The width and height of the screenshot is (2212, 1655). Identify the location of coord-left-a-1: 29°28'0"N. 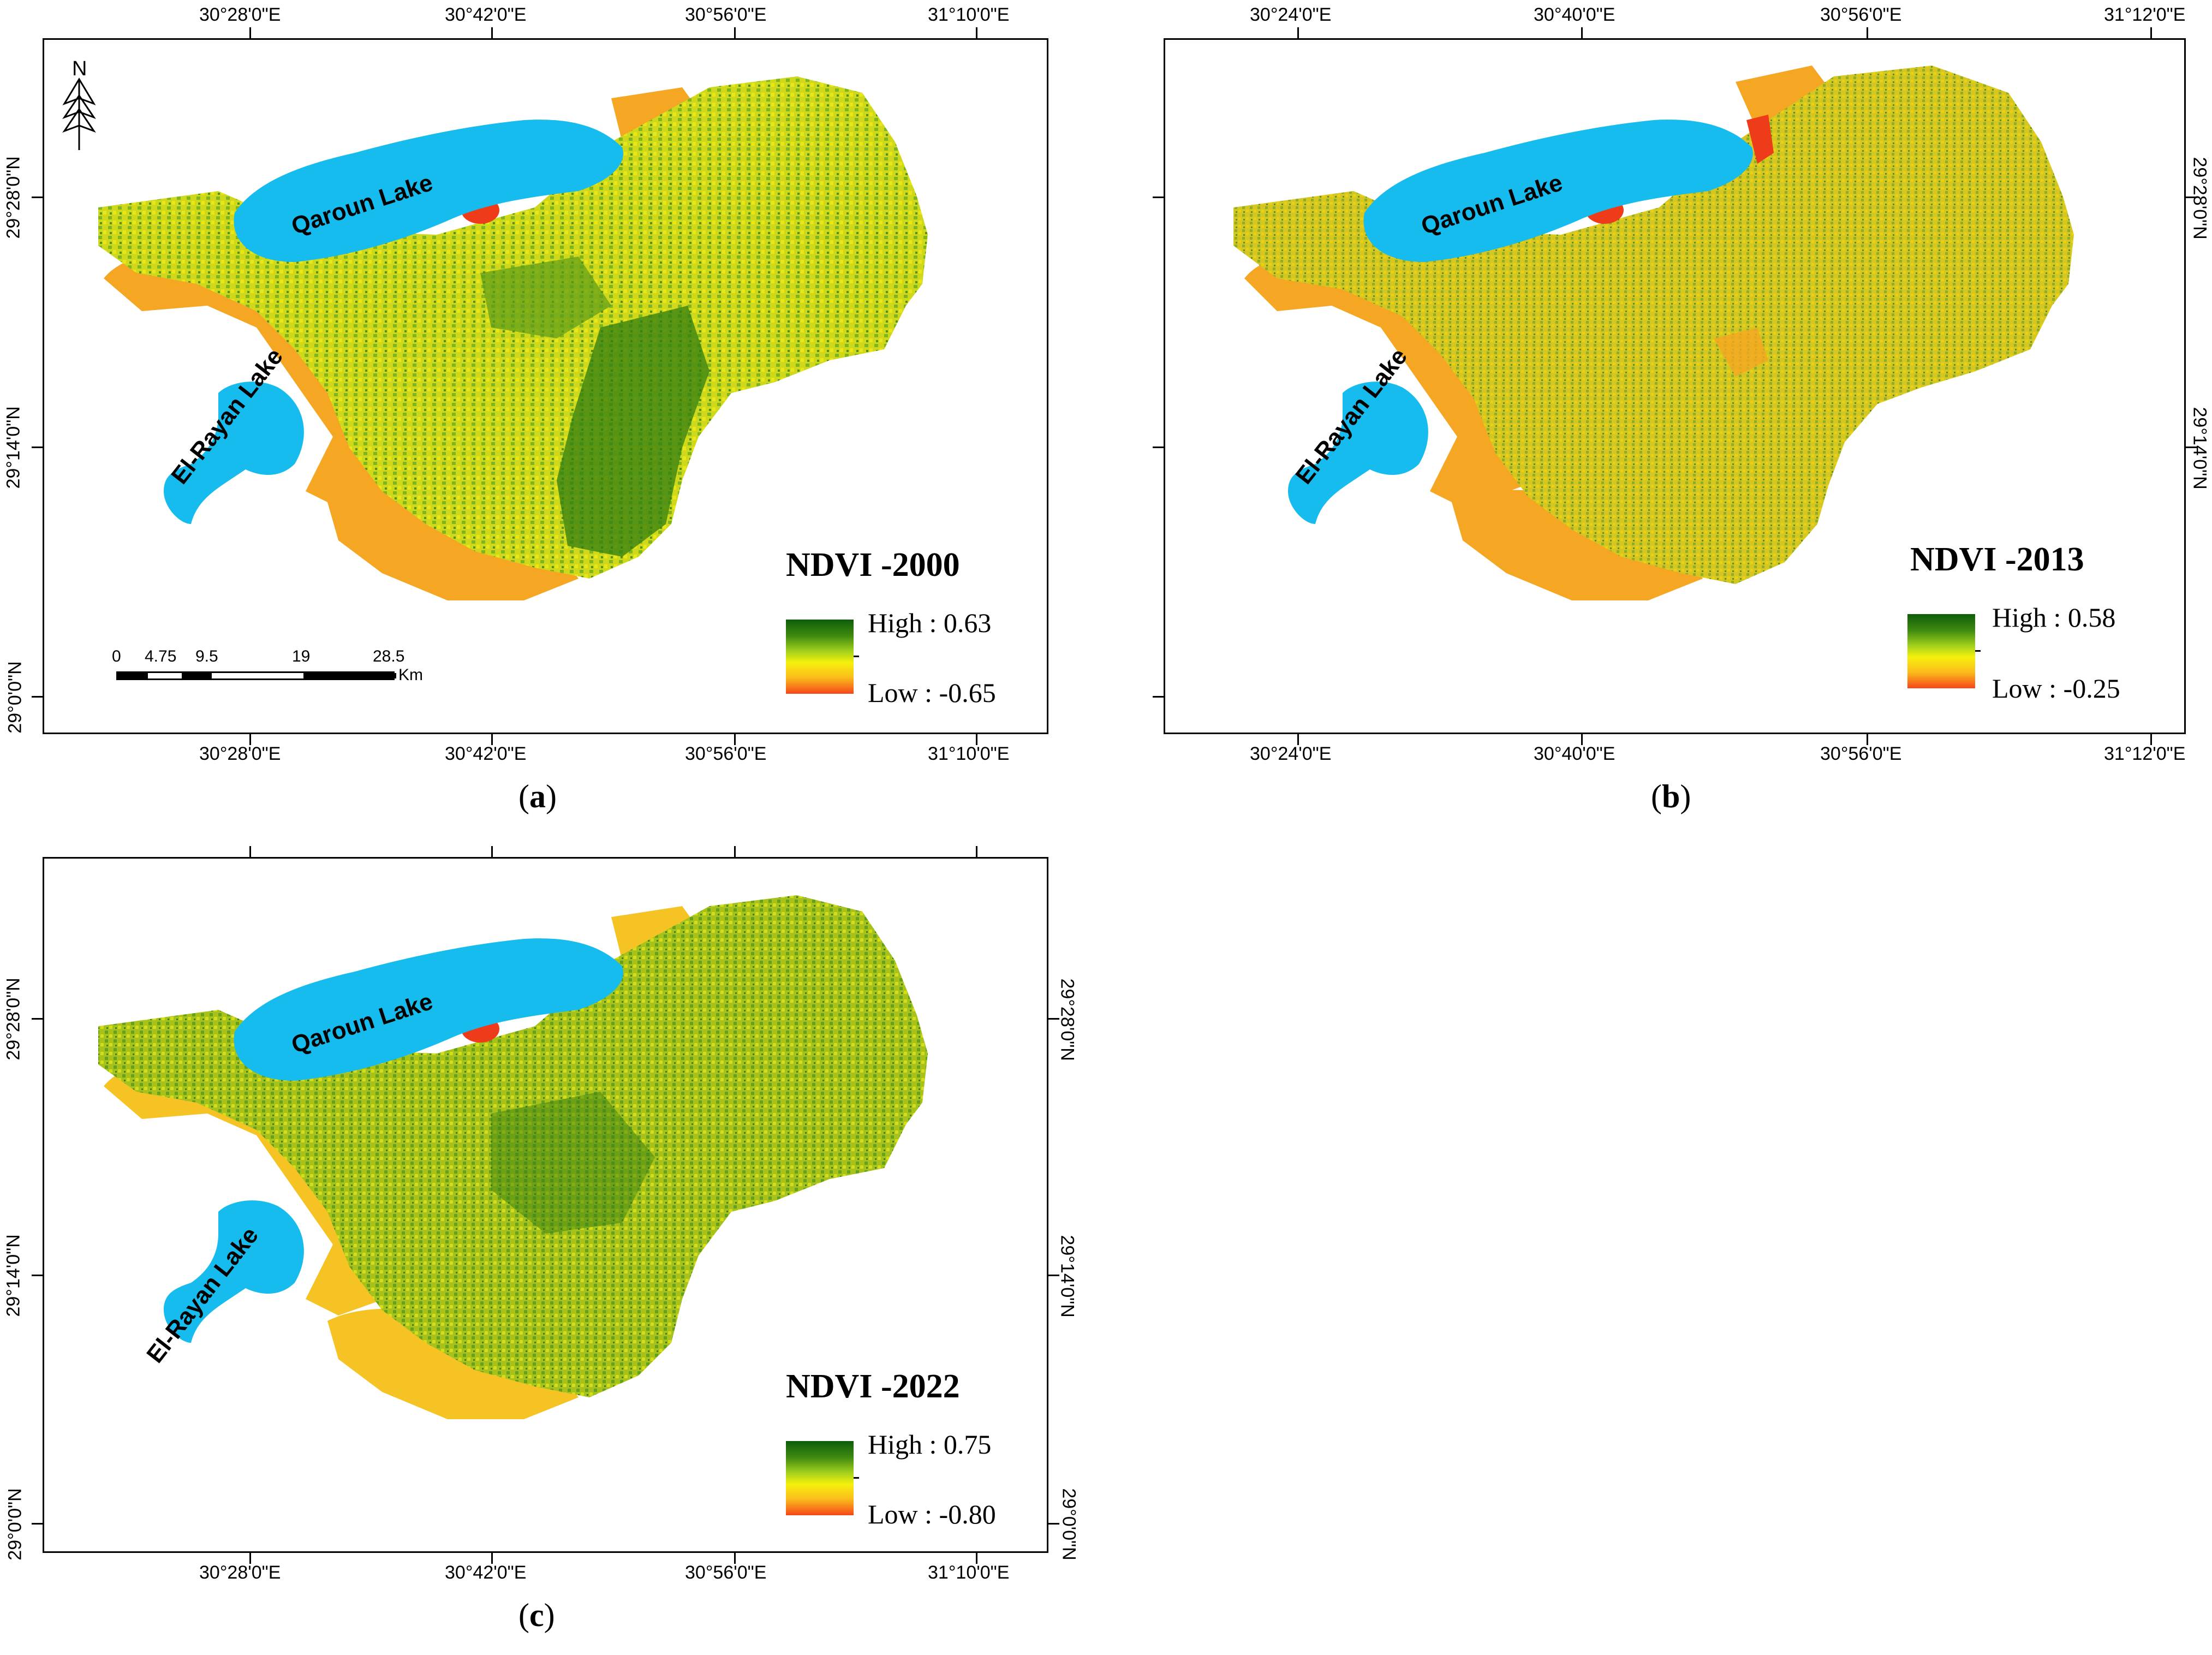
(14, 197).